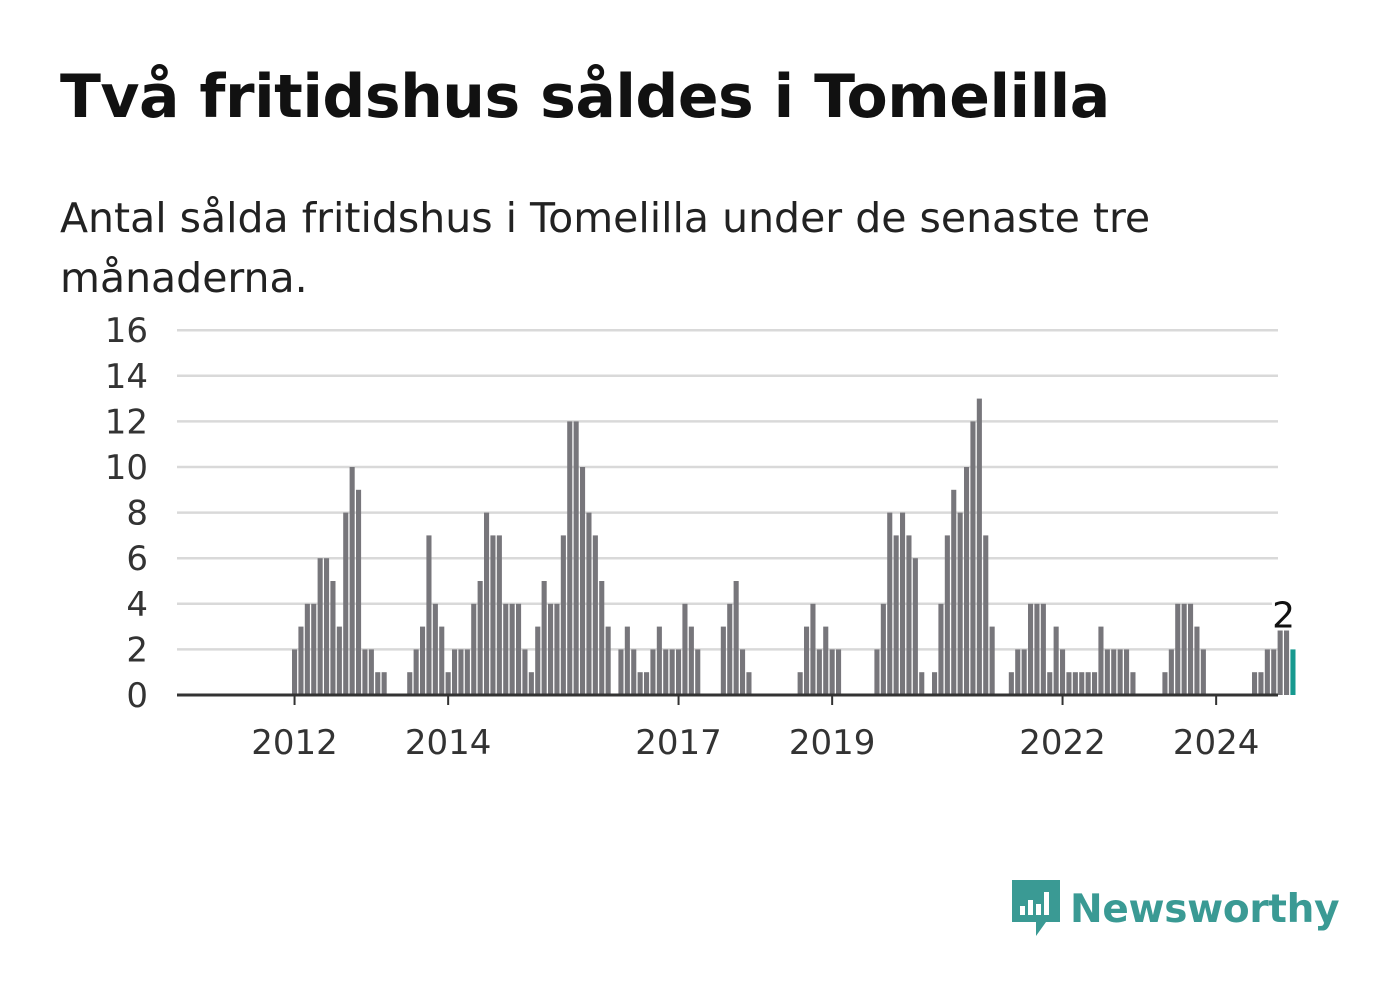 The width and height of the screenshot is (1382, 999). Describe the element at coordinates (1036, 908) in the screenshot. I see `newsworthy-icon` at that location.